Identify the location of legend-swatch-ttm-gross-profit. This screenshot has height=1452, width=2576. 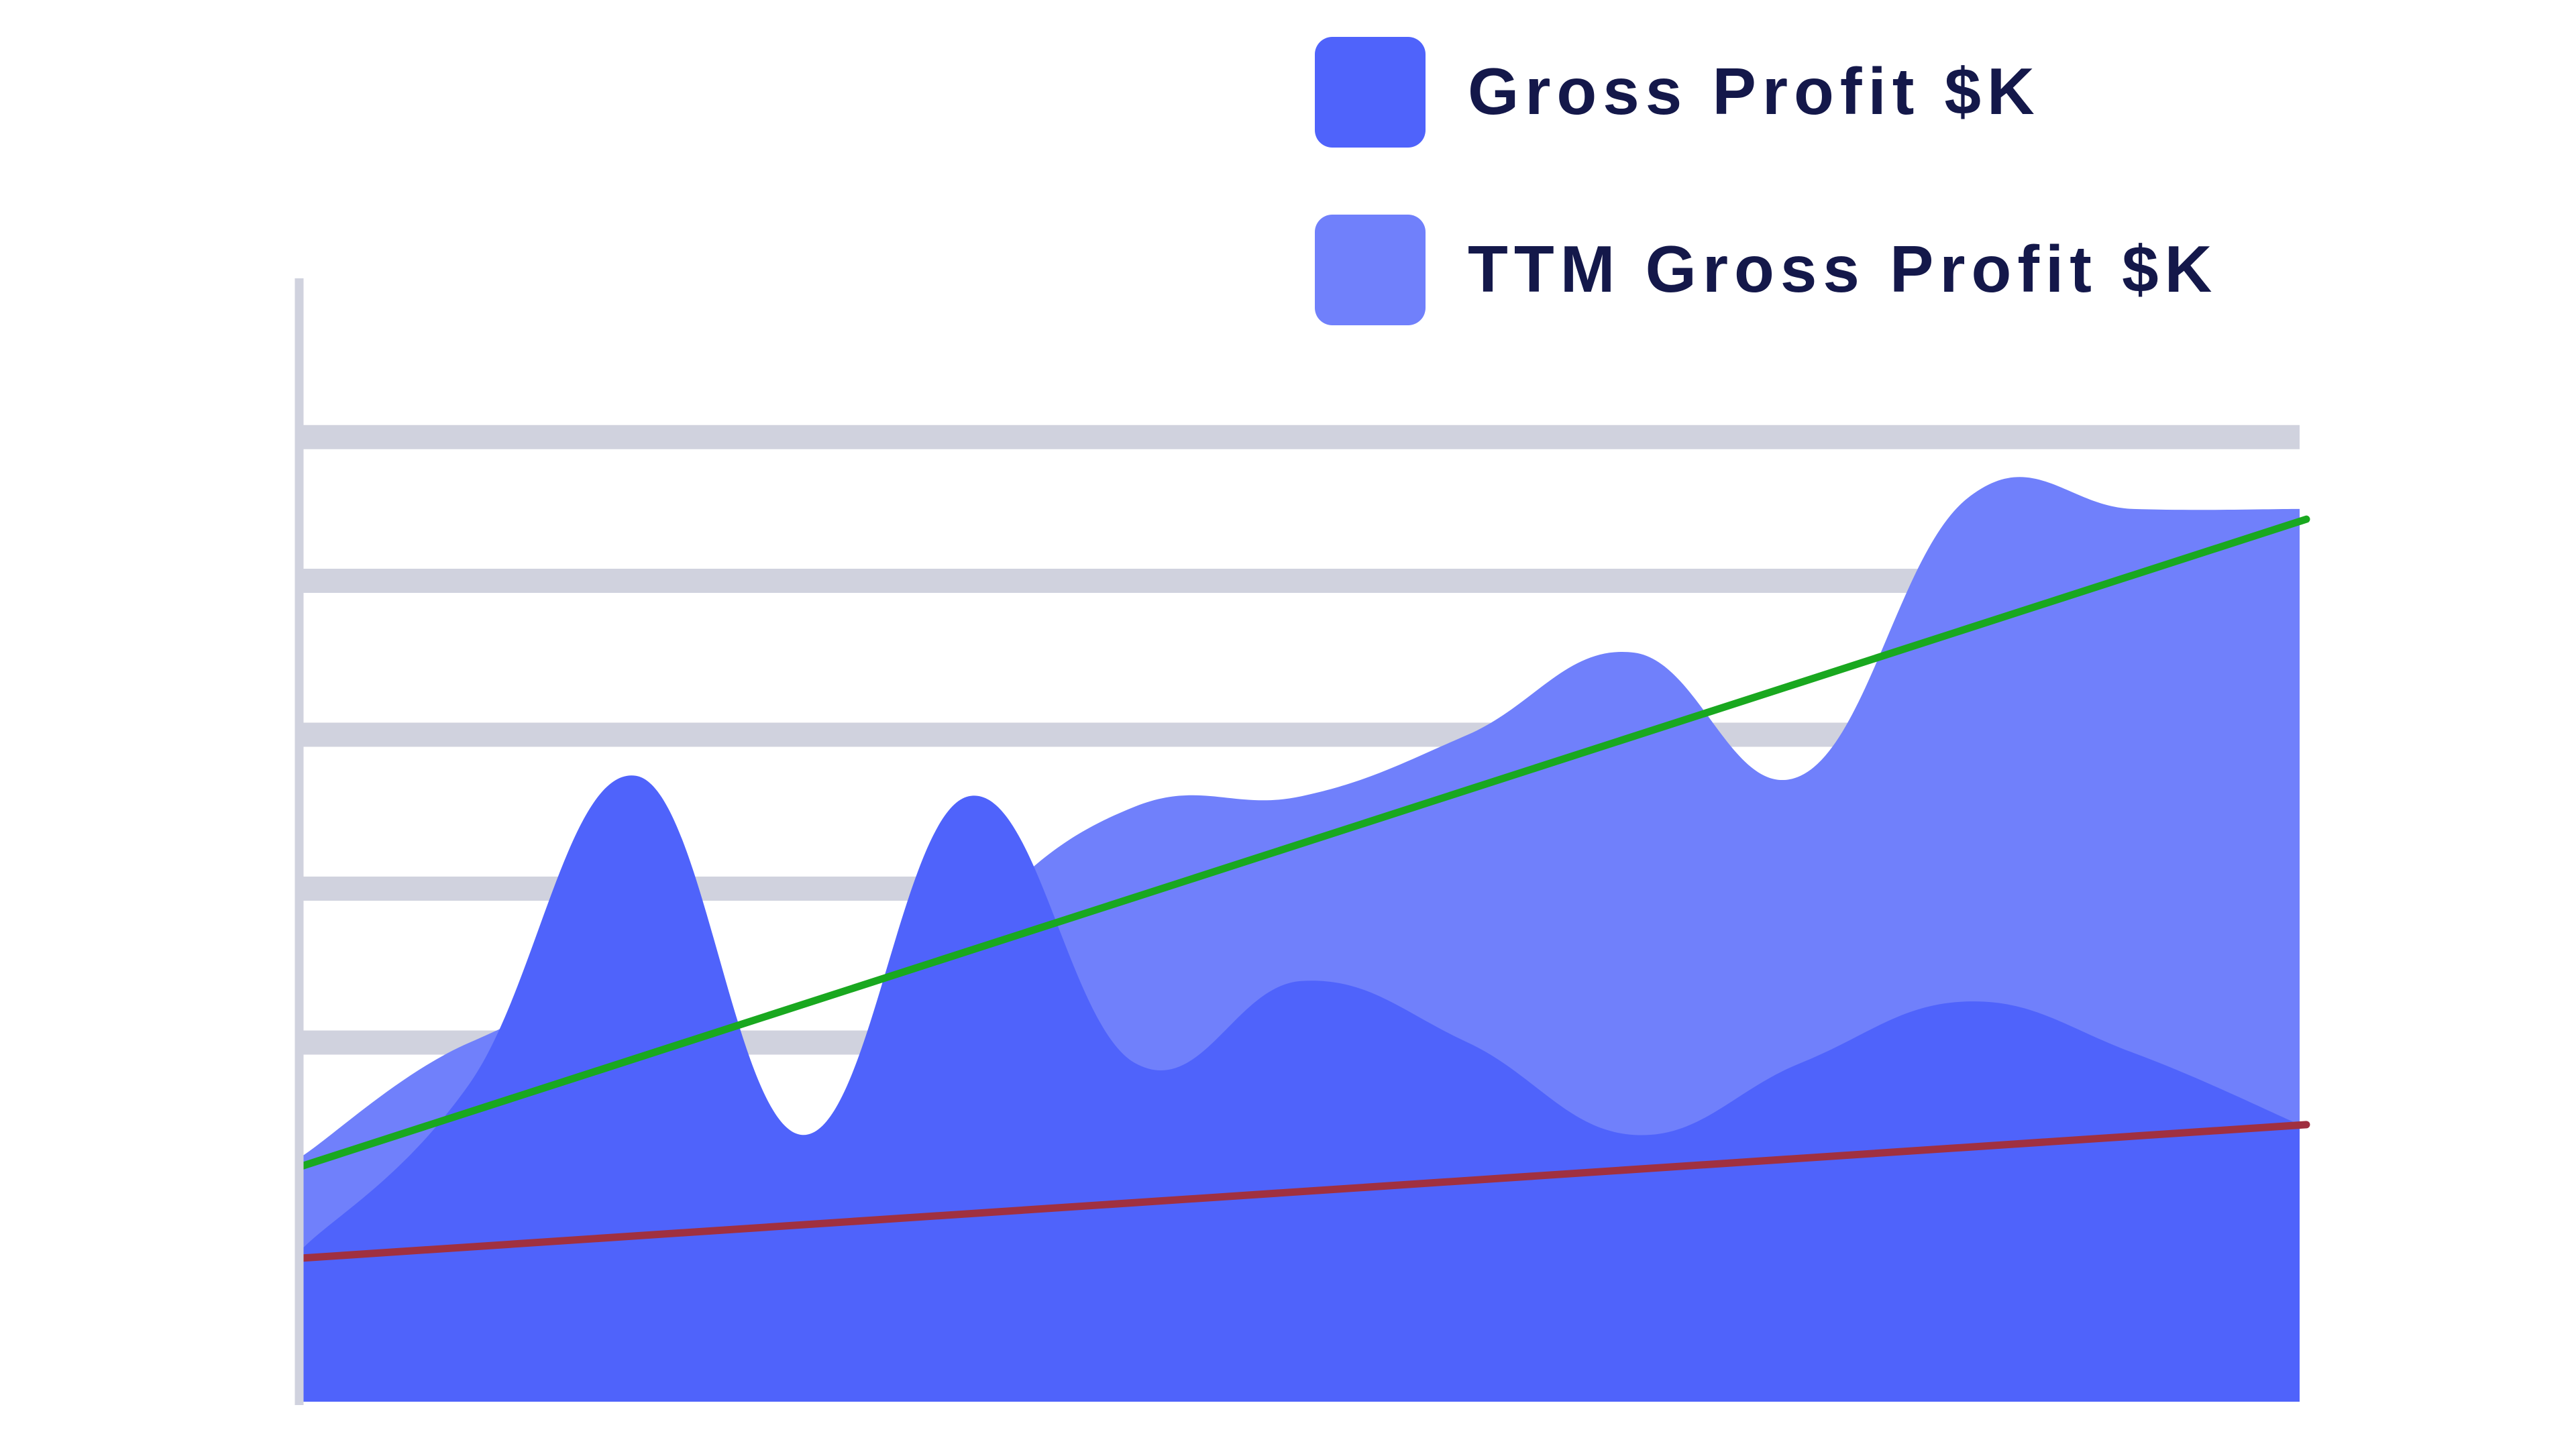
(1370, 270).